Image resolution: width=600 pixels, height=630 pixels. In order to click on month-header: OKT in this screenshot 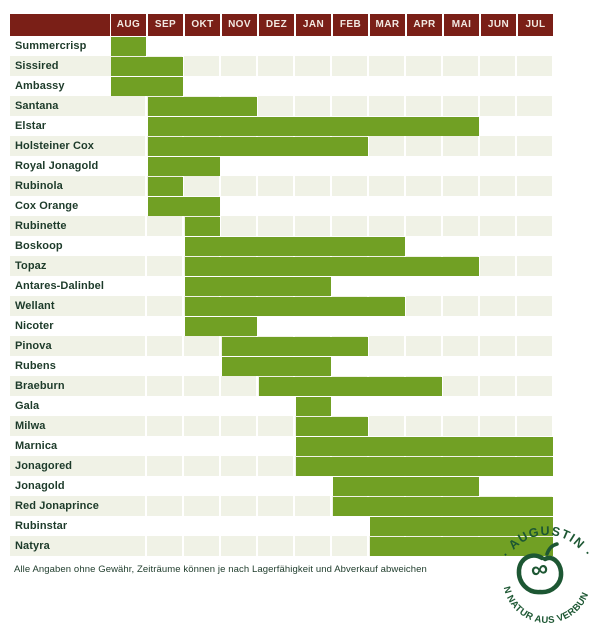, I will do `click(202, 25)`.